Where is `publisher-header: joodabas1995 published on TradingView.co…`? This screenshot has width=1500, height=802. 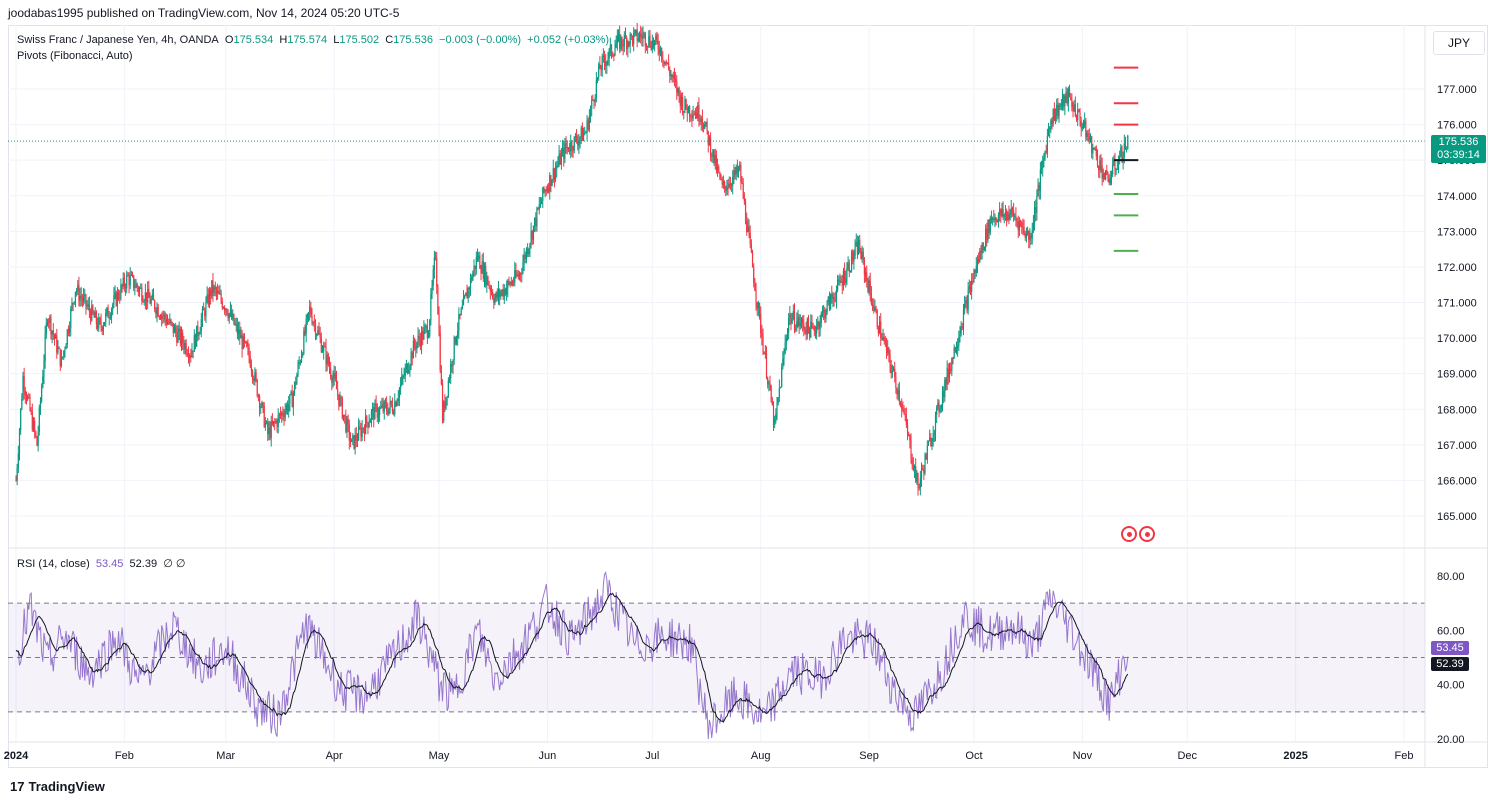
publisher-header: joodabas1995 published on TradingView.co… is located at coordinates (204, 13).